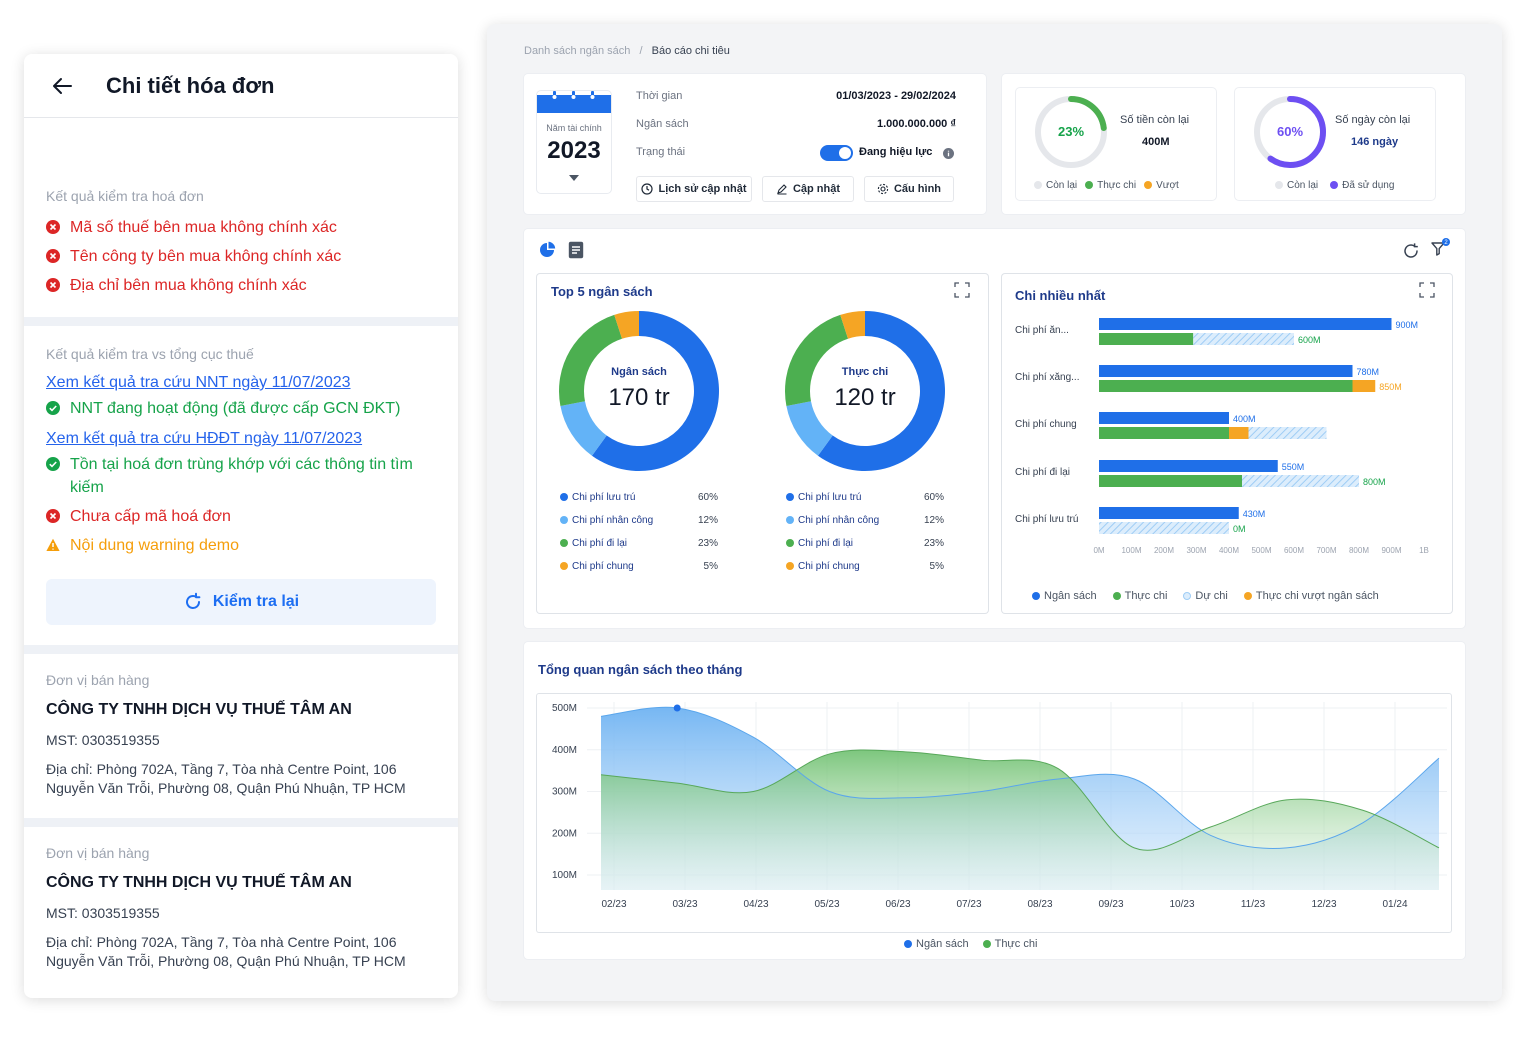  I want to click on error-icon, so click(53, 256).